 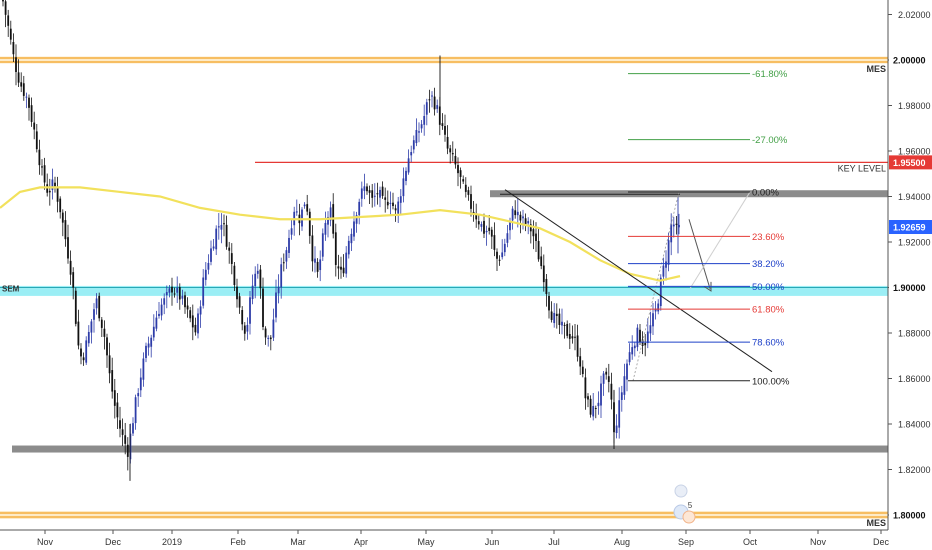 I want to click on sem-price-label-box, so click(x=910, y=287).